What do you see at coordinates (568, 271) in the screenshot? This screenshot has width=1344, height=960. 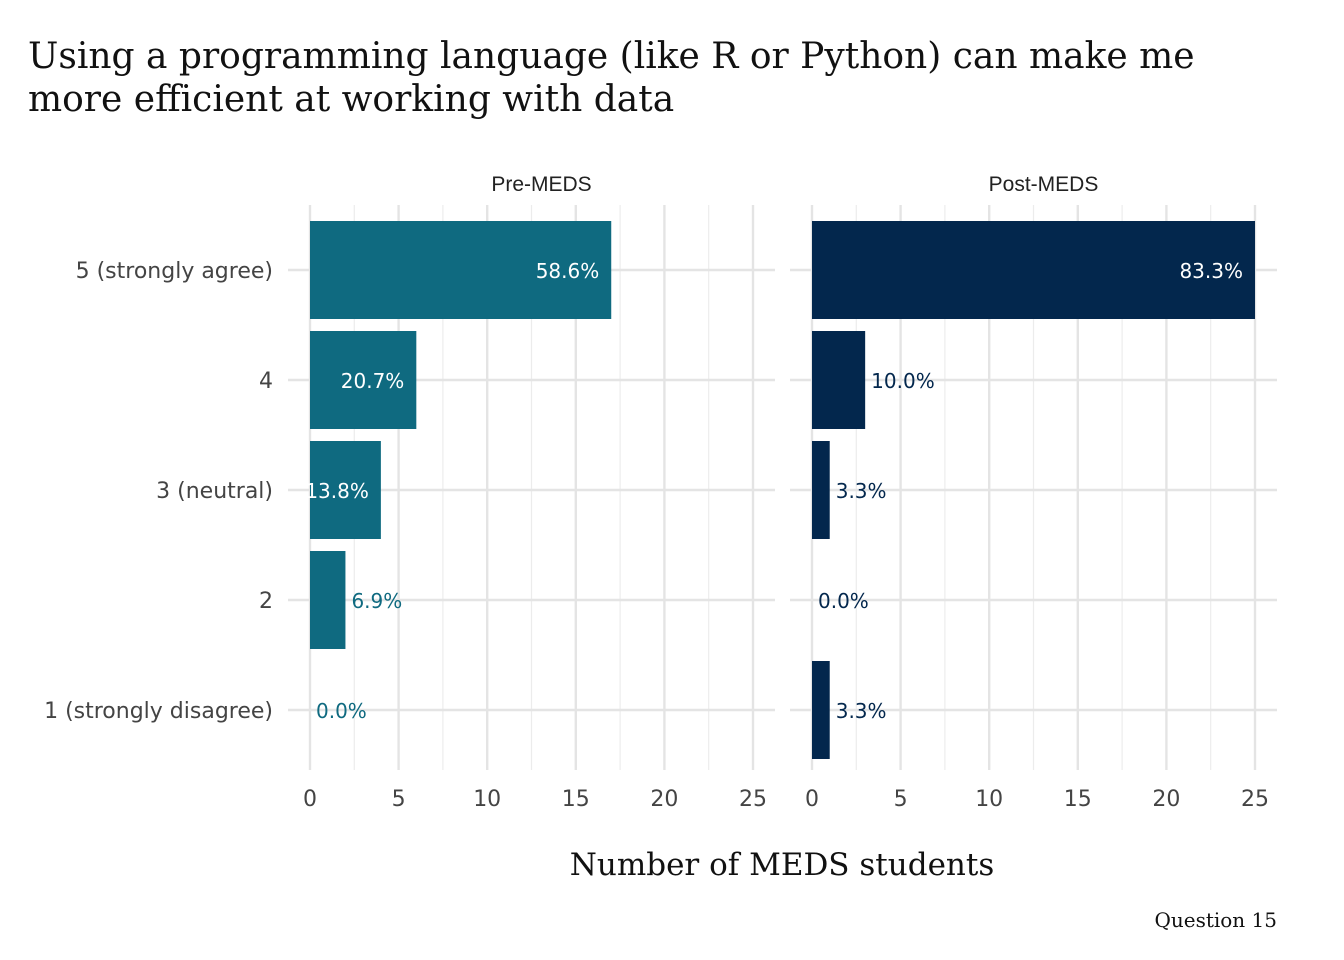 I see `data-label: 58.6%` at bounding box center [568, 271].